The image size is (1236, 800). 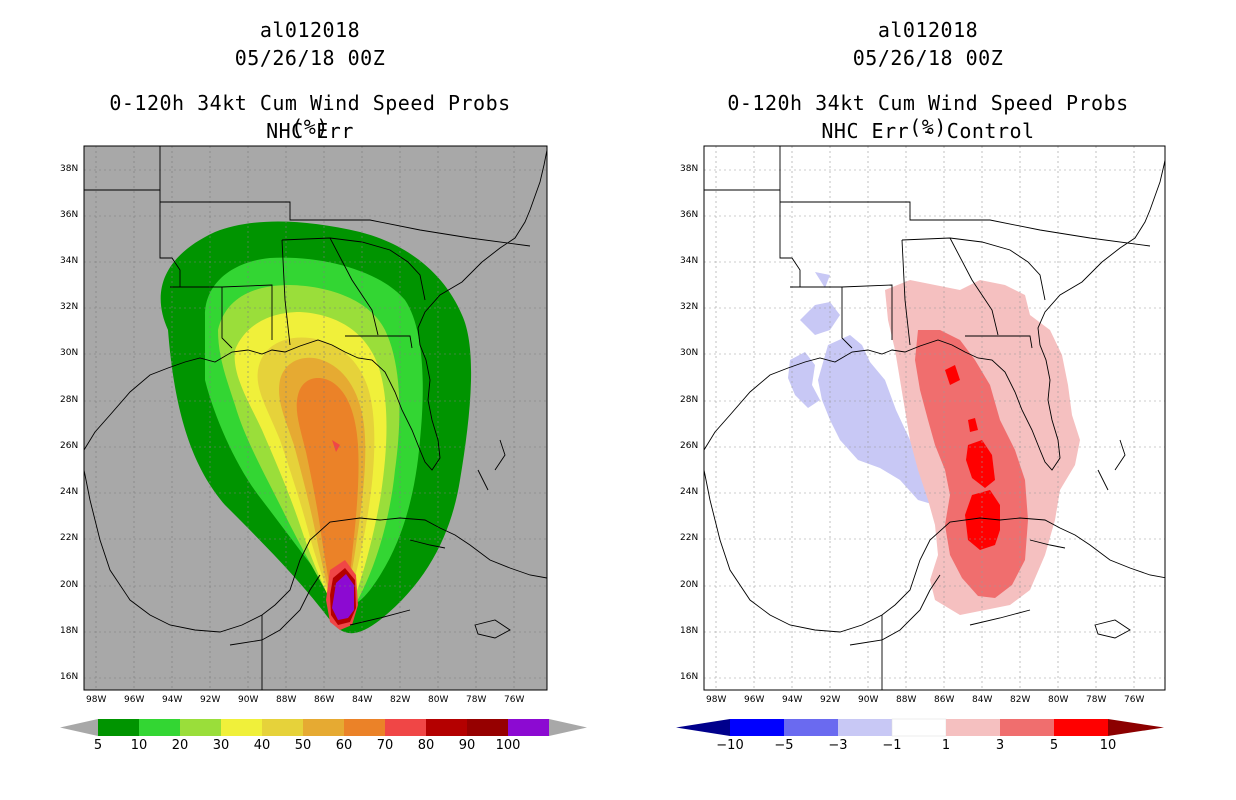 What do you see at coordinates (1054, 745) in the screenshot?
I see `colorbar-tick-label: 5` at bounding box center [1054, 745].